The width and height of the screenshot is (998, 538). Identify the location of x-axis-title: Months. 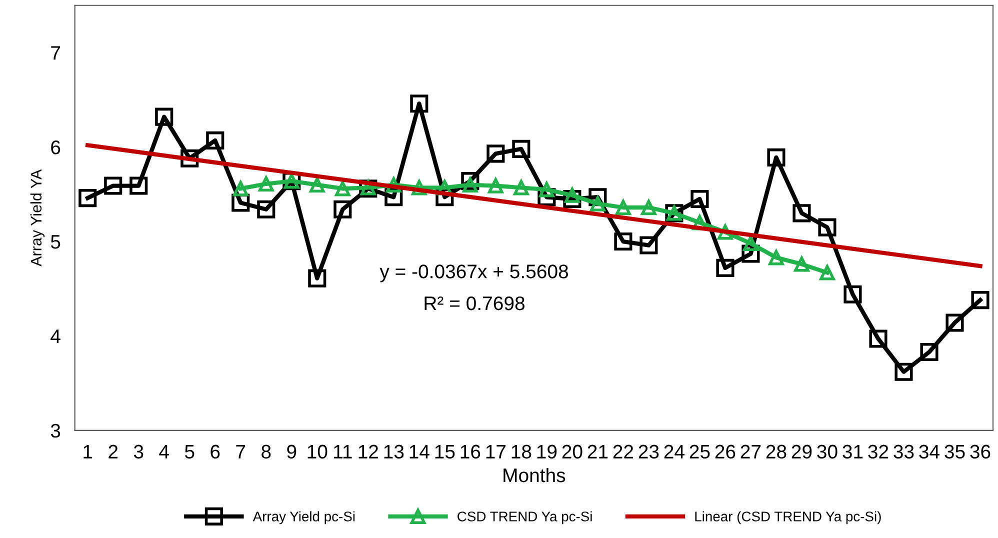
(535, 475).